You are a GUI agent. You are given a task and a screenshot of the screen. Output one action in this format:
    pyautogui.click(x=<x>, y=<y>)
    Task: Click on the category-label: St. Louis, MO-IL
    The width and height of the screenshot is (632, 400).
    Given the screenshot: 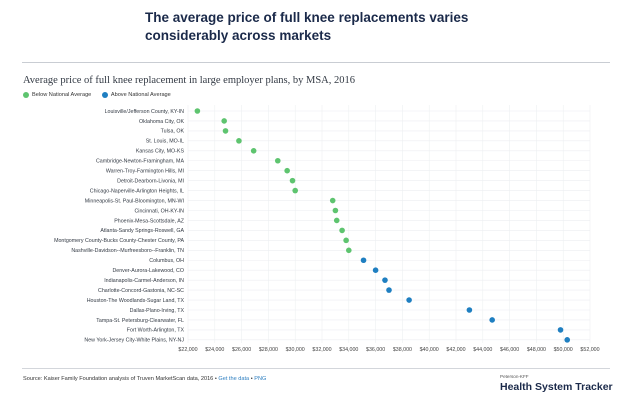 What is the action you would take?
    pyautogui.click(x=165, y=142)
    